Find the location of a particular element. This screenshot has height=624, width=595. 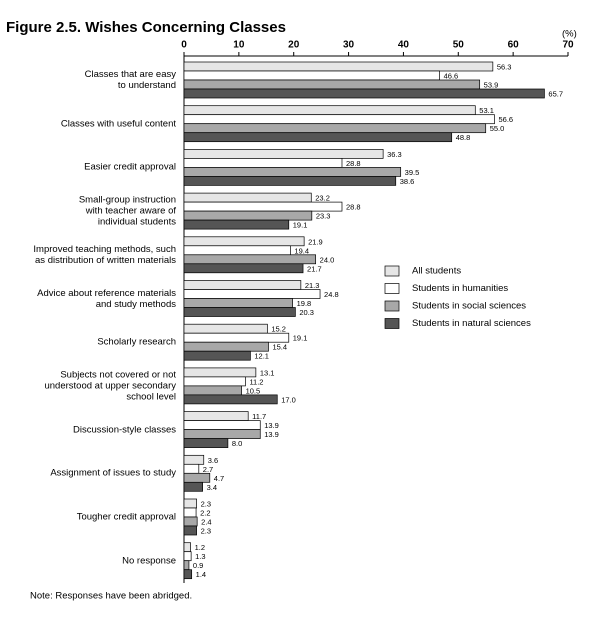

x-tick-label: 70 is located at coordinates (568, 45).